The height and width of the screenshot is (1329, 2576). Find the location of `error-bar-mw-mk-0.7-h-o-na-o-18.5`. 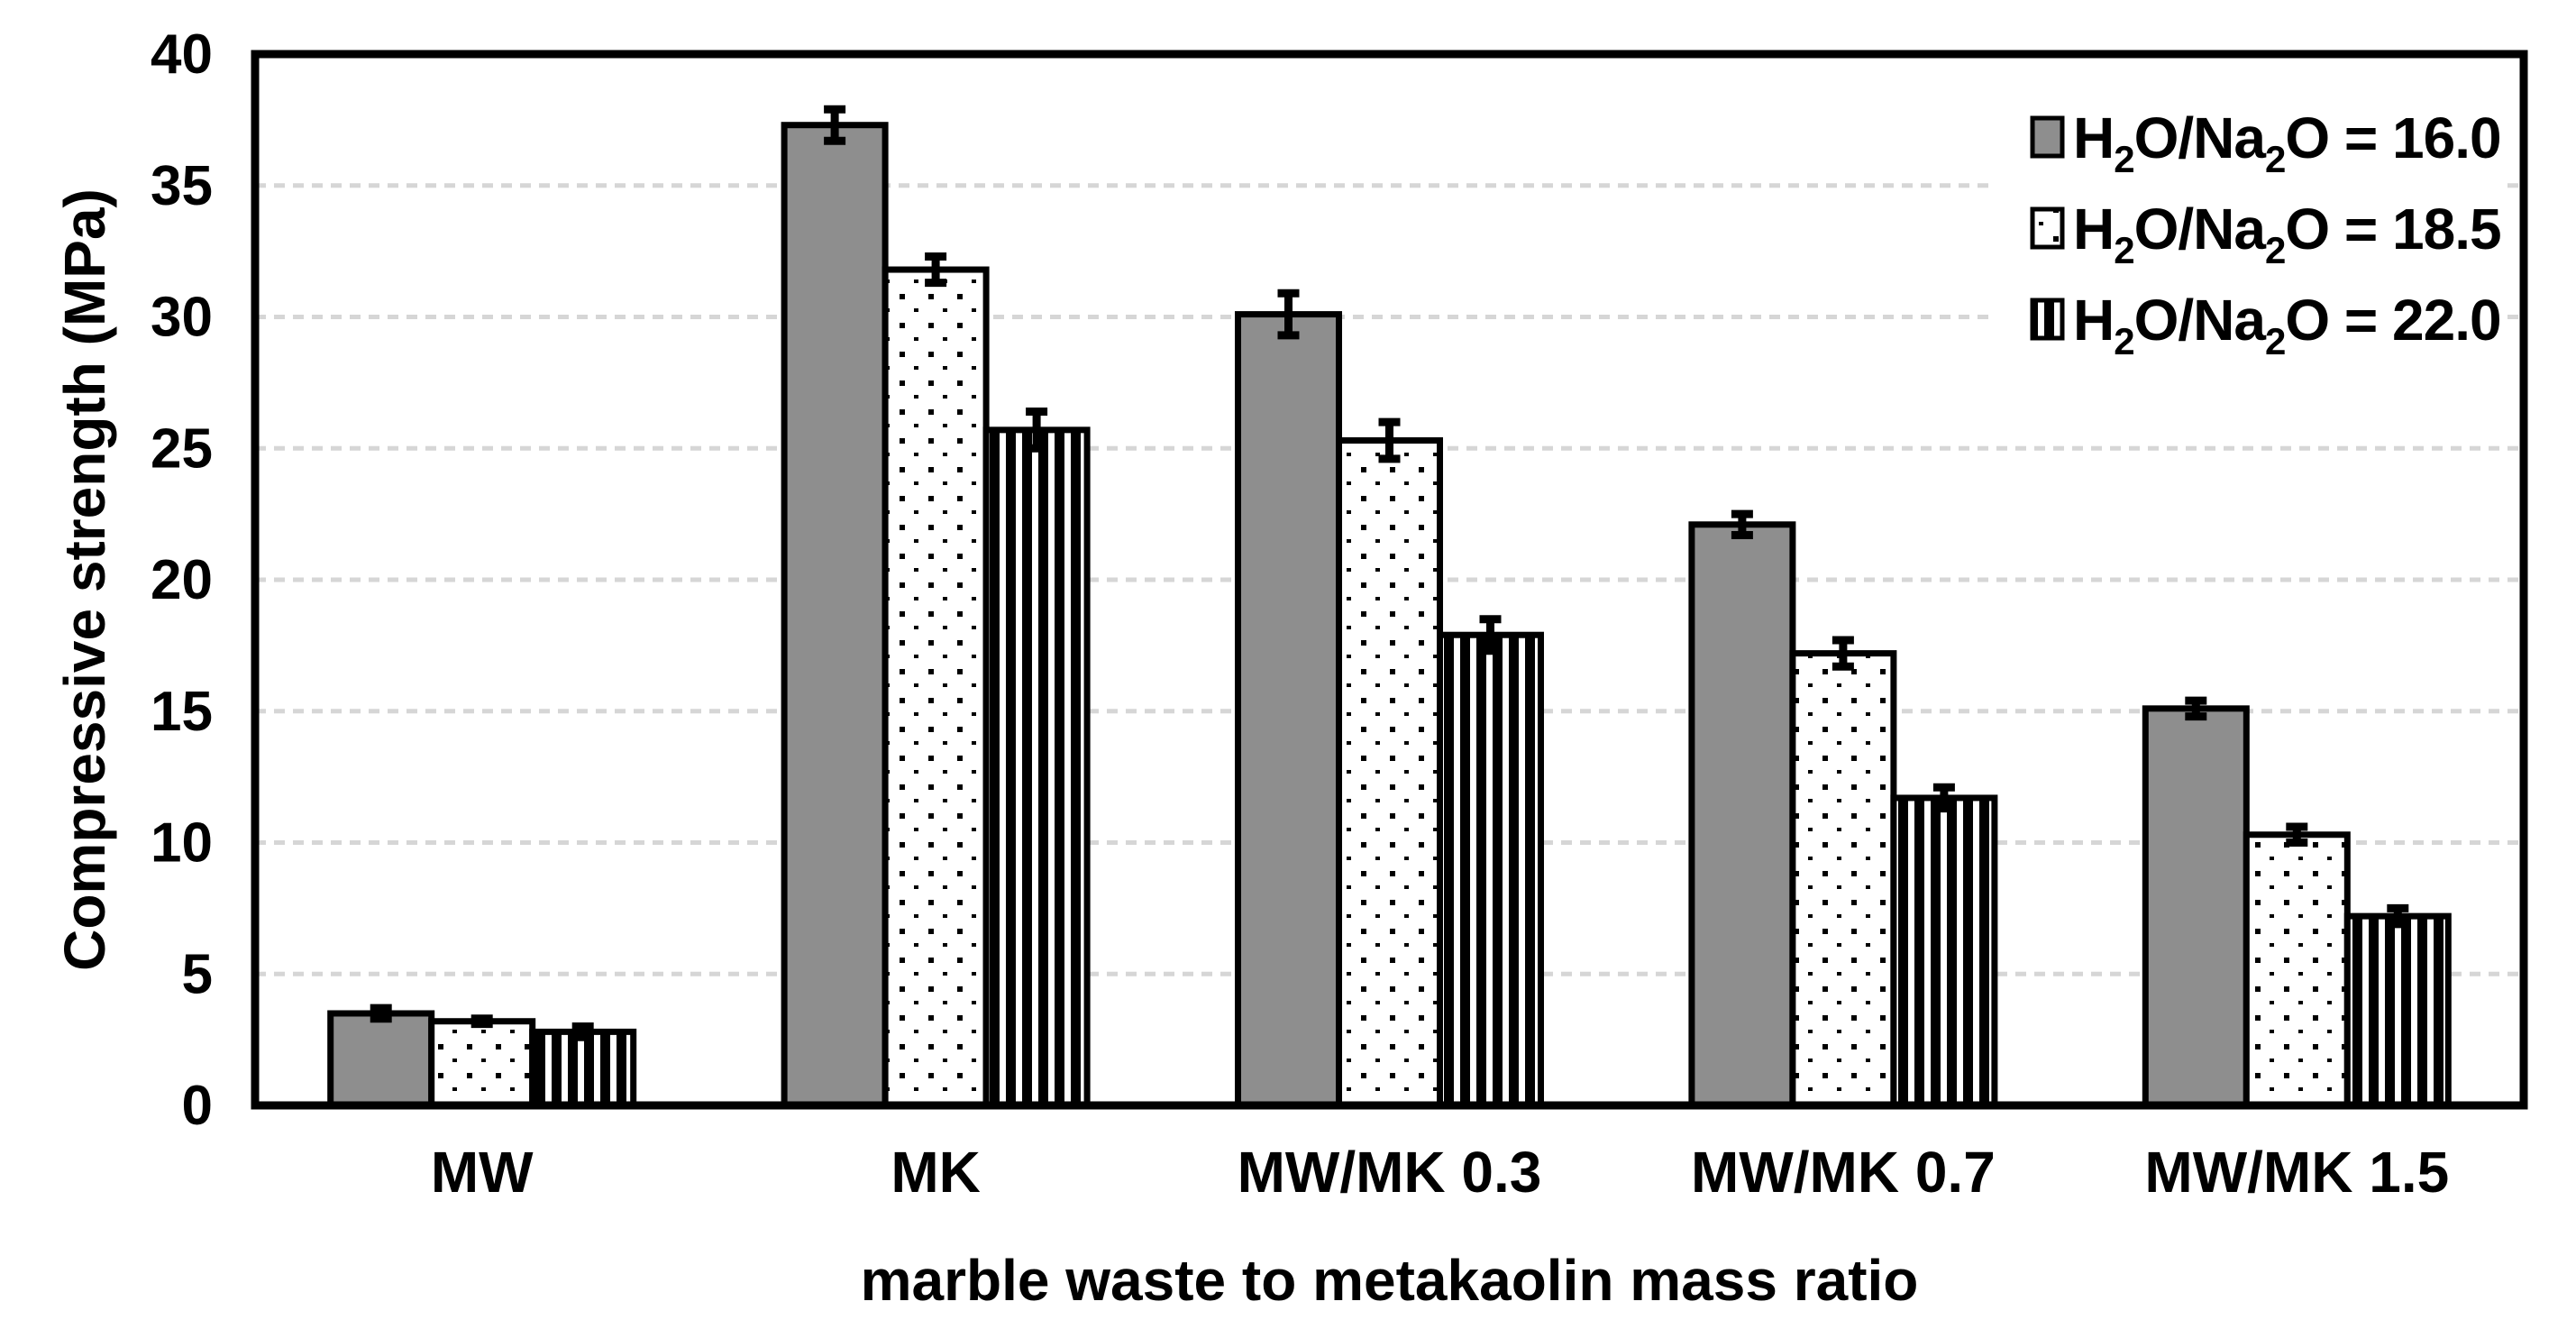

error-bar-mw-mk-0.7-h-o-na-o-18.5 is located at coordinates (1843, 653).